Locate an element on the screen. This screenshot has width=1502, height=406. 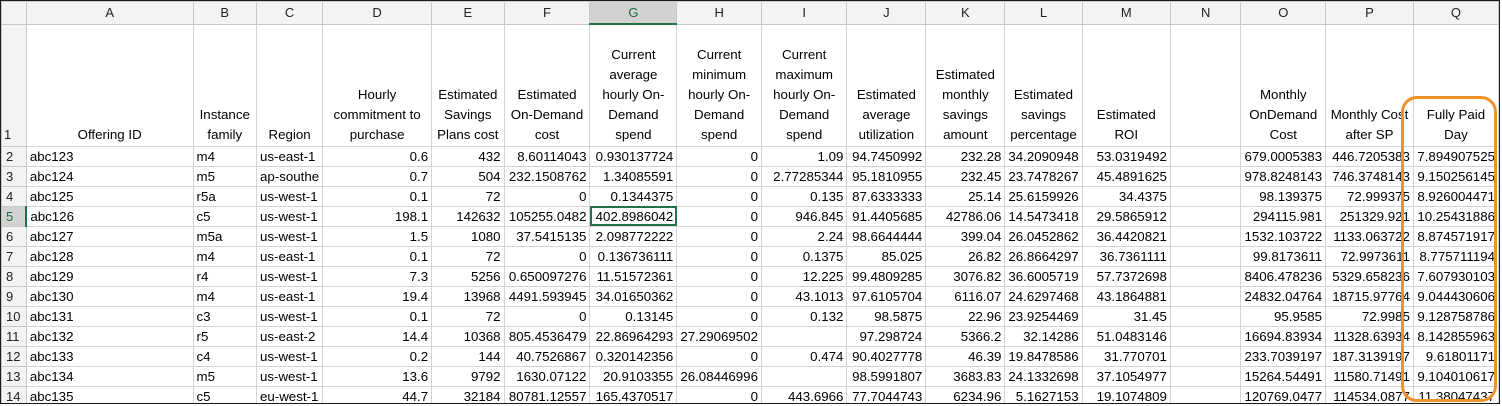
cell-b9: m4 is located at coordinates (224, 296).